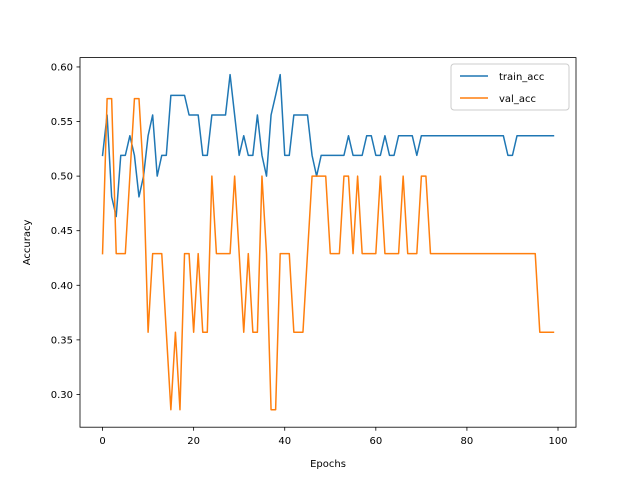 This screenshot has height=480, width=640. What do you see at coordinates (27, 242) in the screenshot?
I see `y-axis-label: Accuracy` at bounding box center [27, 242].